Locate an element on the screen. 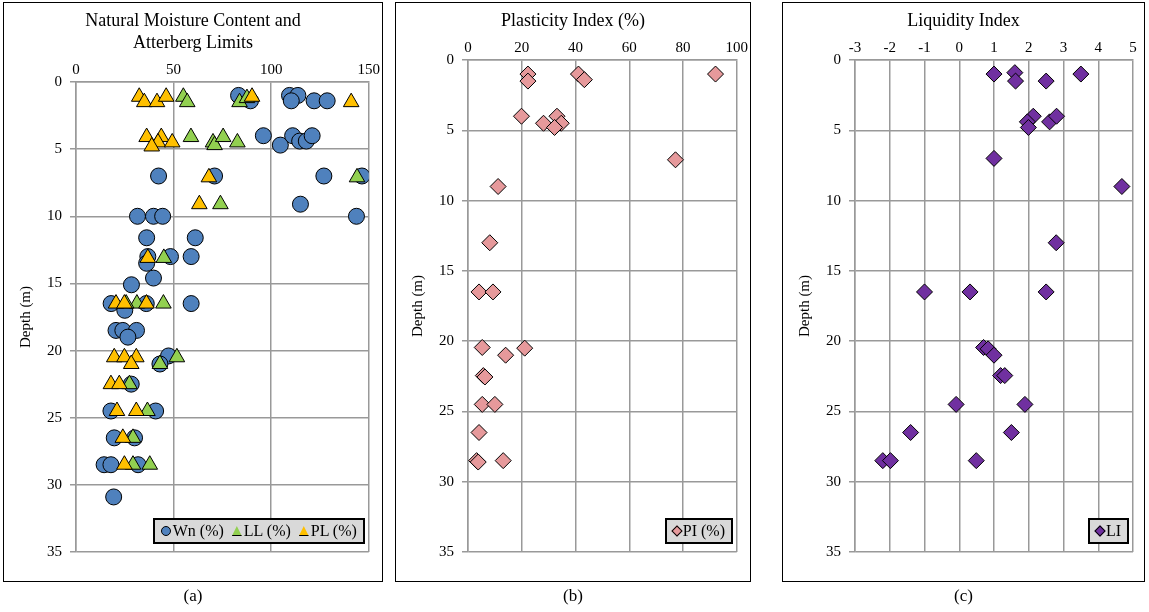 The width and height of the screenshot is (1149, 612). text: (b) is located at coordinates (573, 596).